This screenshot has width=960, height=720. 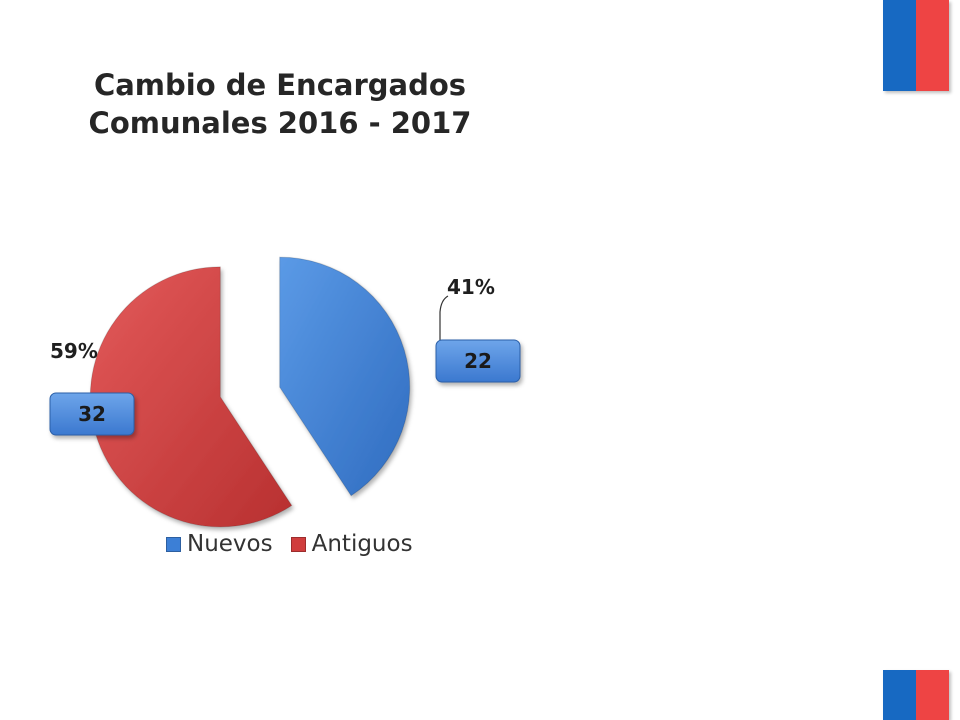 What do you see at coordinates (74, 351) in the screenshot?
I see `percent-label-antiguos: 59%` at bounding box center [74, 351].